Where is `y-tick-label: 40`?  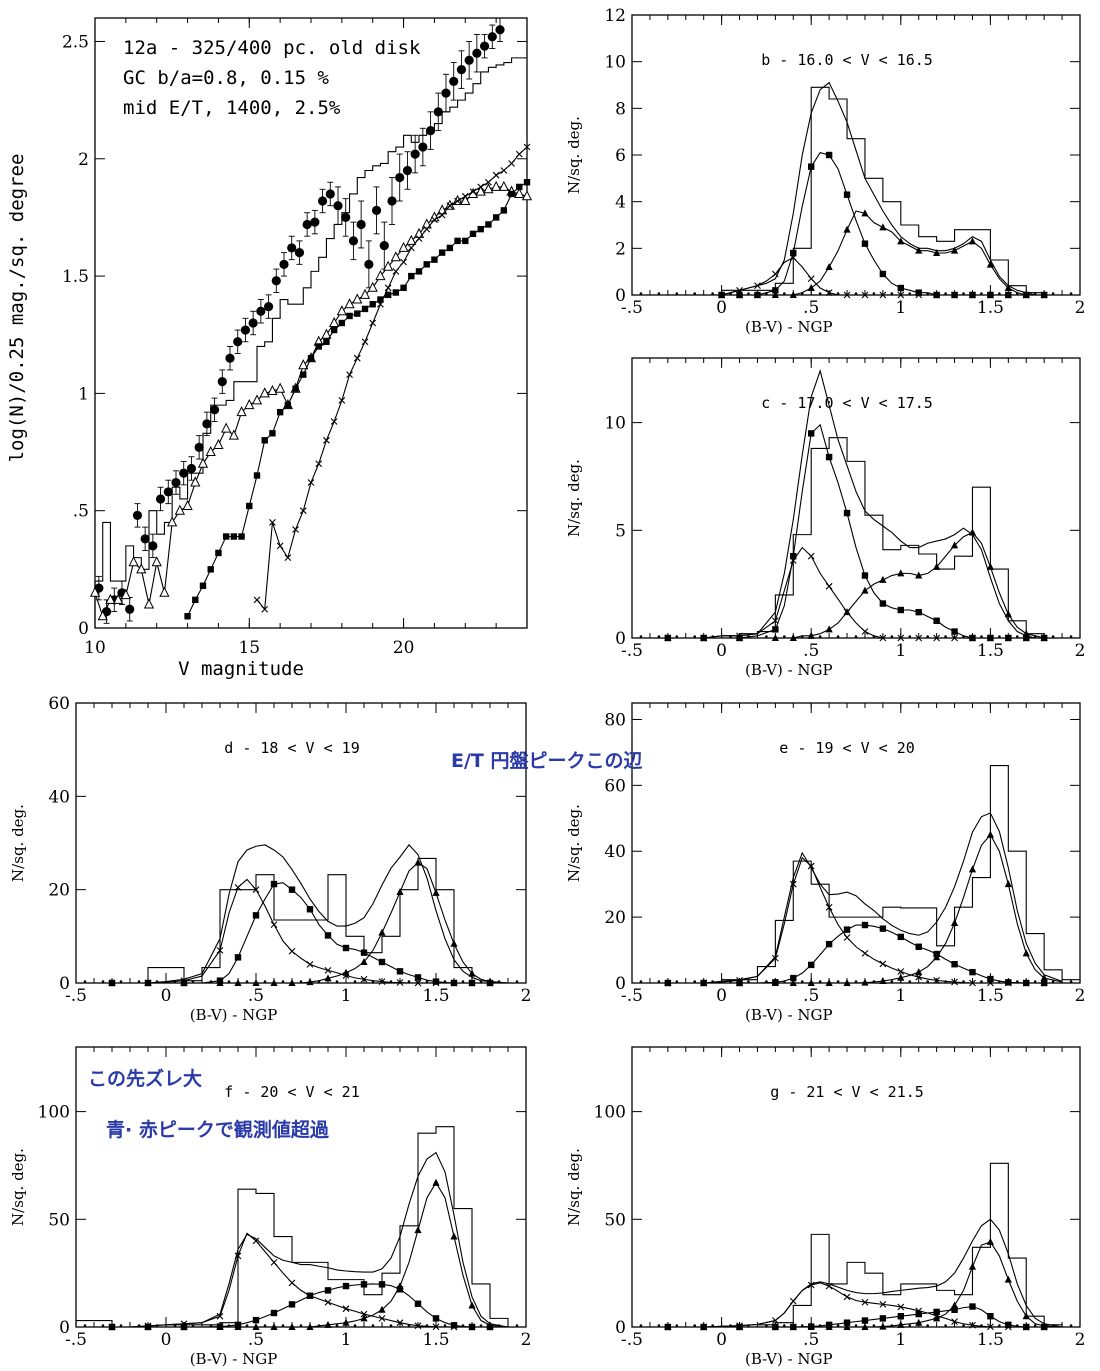
y-tick-label: 40 is located at coordinates (59, 797).